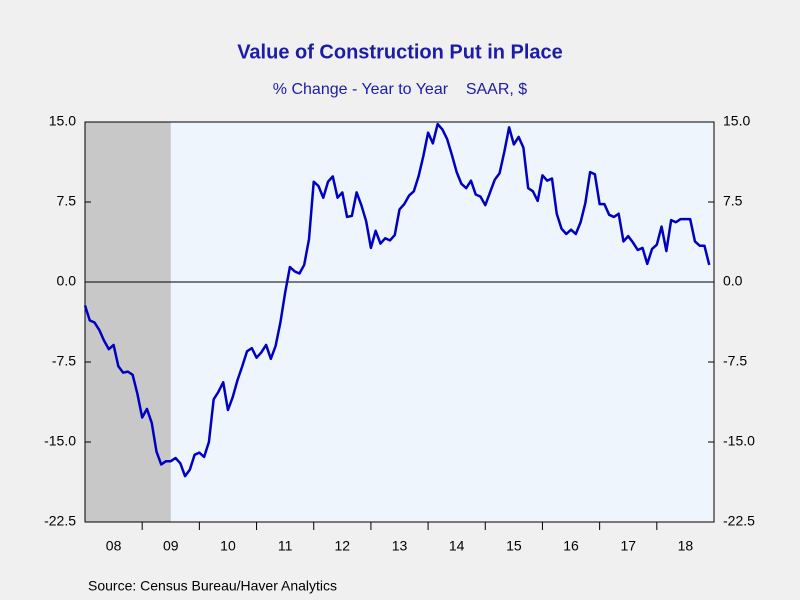 The width and height of the screenshot is (800, 600). Describe the element at coordinates (114, 546) in the screenshot. I see `x-tick-label: 08` at that location.